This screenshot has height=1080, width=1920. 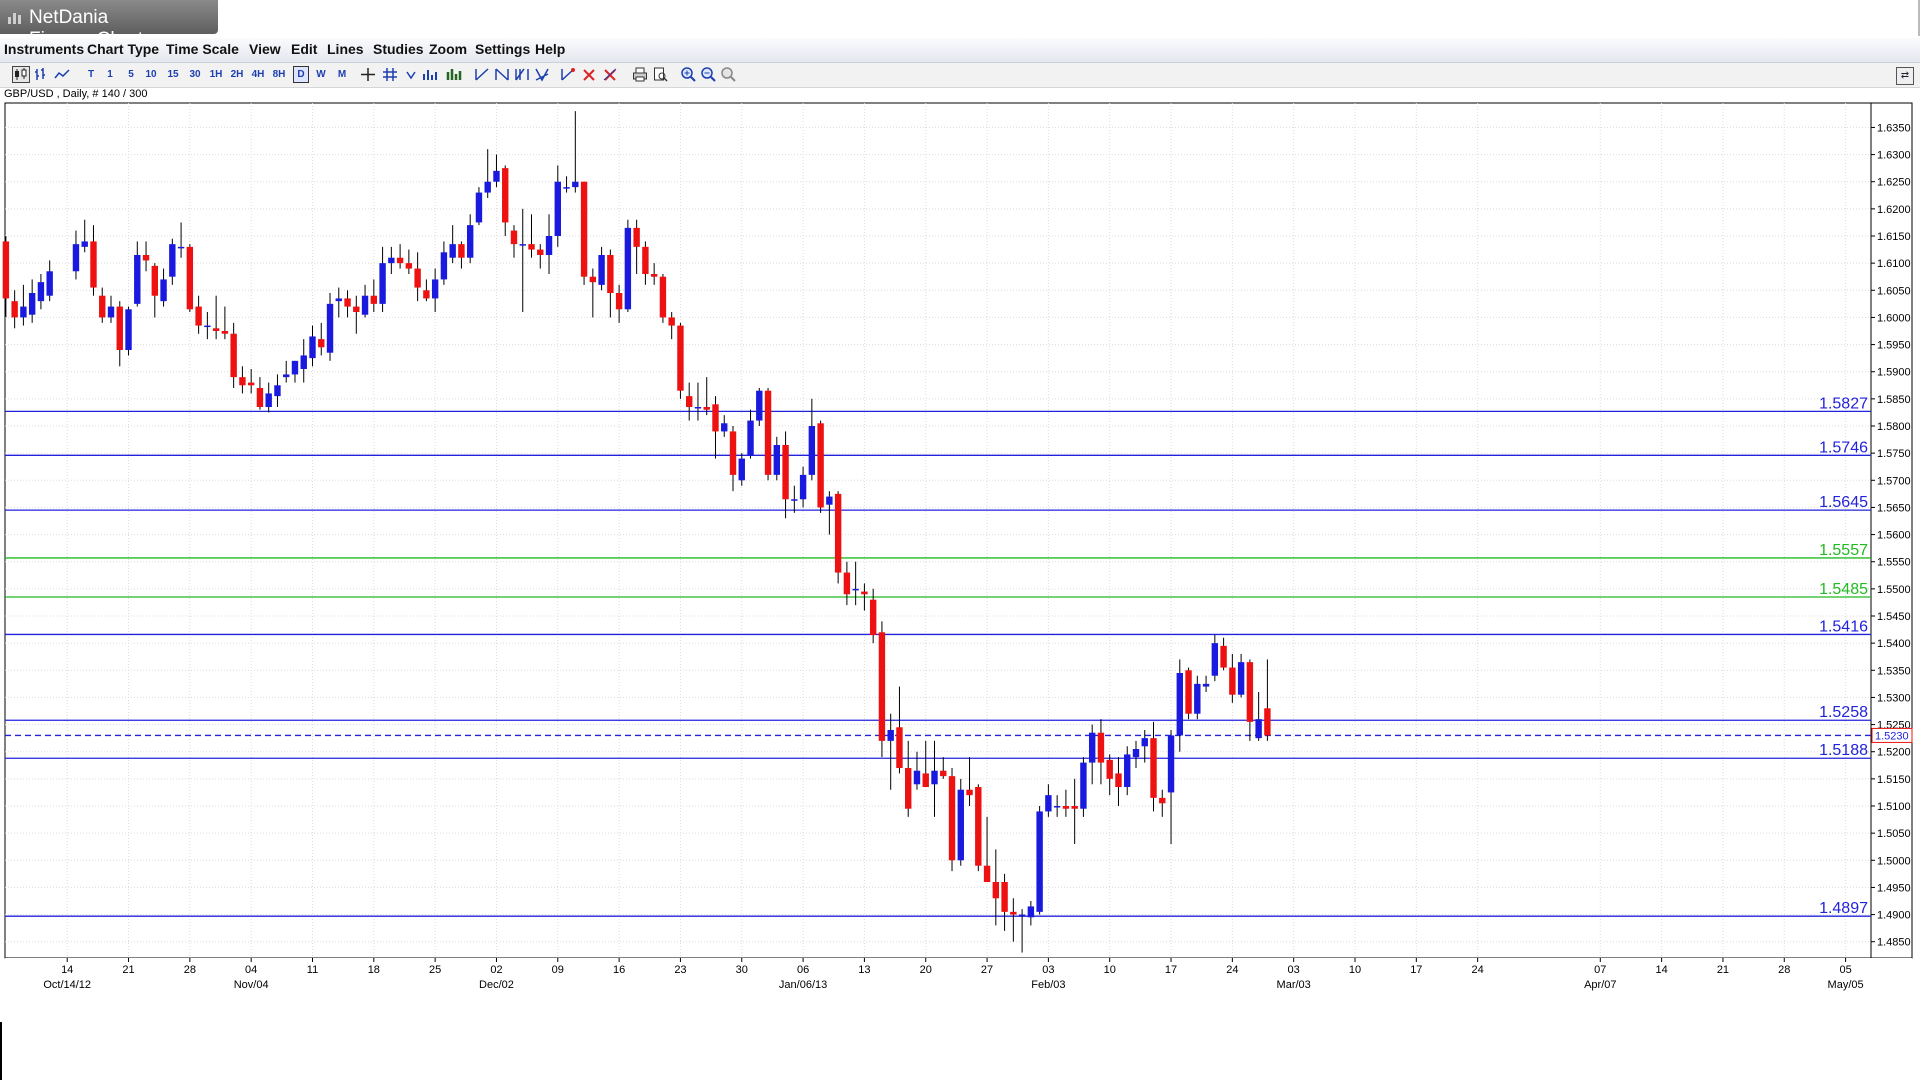 What do you see at coordinates (1843, 589) in the screenshot?
I see `level-label: 1.5485` at bounding box center [1843, 589].